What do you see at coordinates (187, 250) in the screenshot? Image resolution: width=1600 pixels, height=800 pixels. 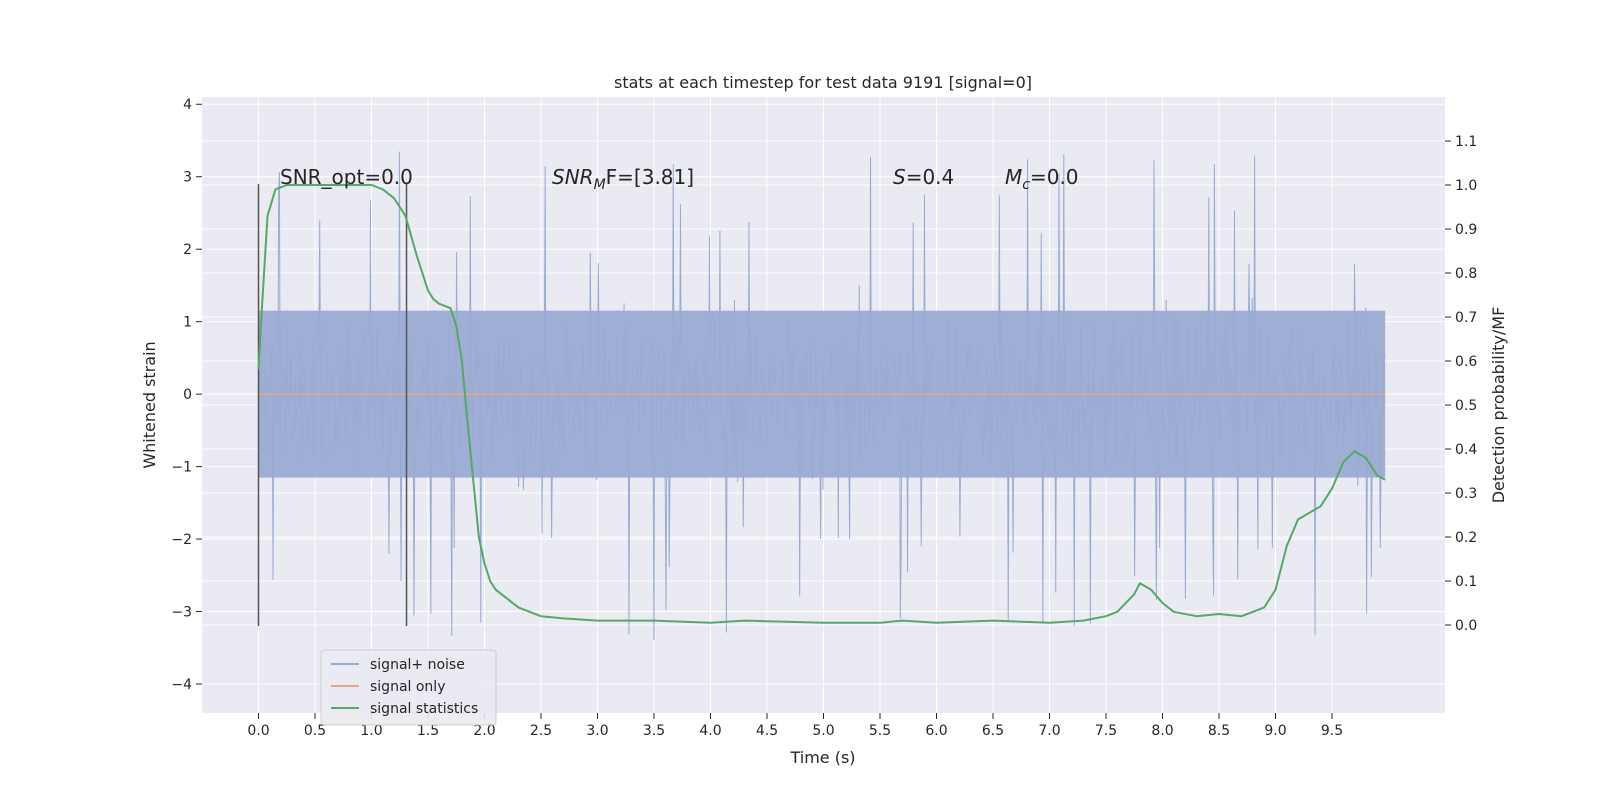 I see `y-tick-label: 2` at bounding box center [187, 250].